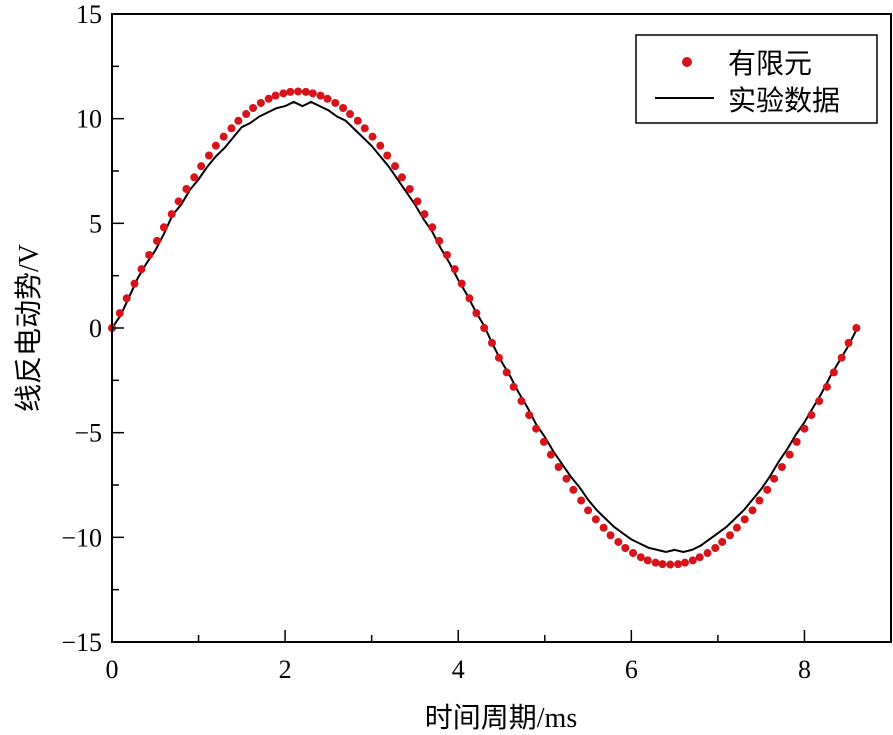 The width and height of the screenshot is (893, 735). I want to click on x-tick-label: 6, so click(631, 669).